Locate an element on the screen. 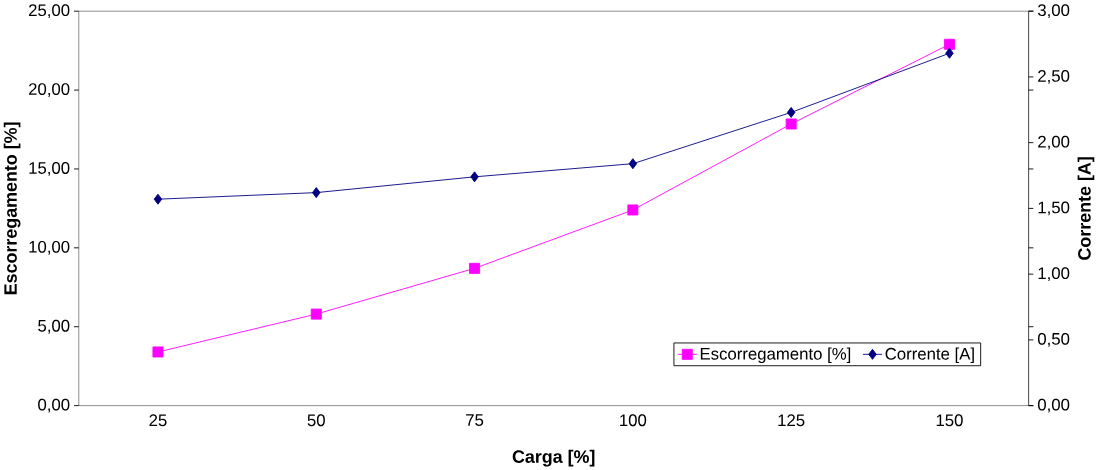  x-tick-label: 100 is located at coordinates (633, 420).